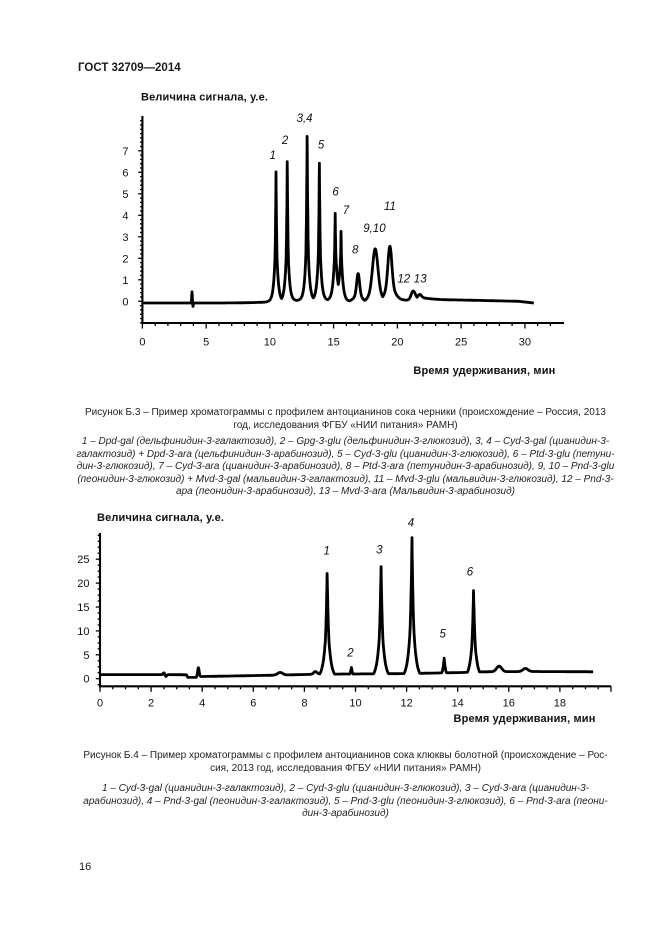 This screenshot has height=935, width=661. I want to click on svg-text: 14, so click(458, 704).